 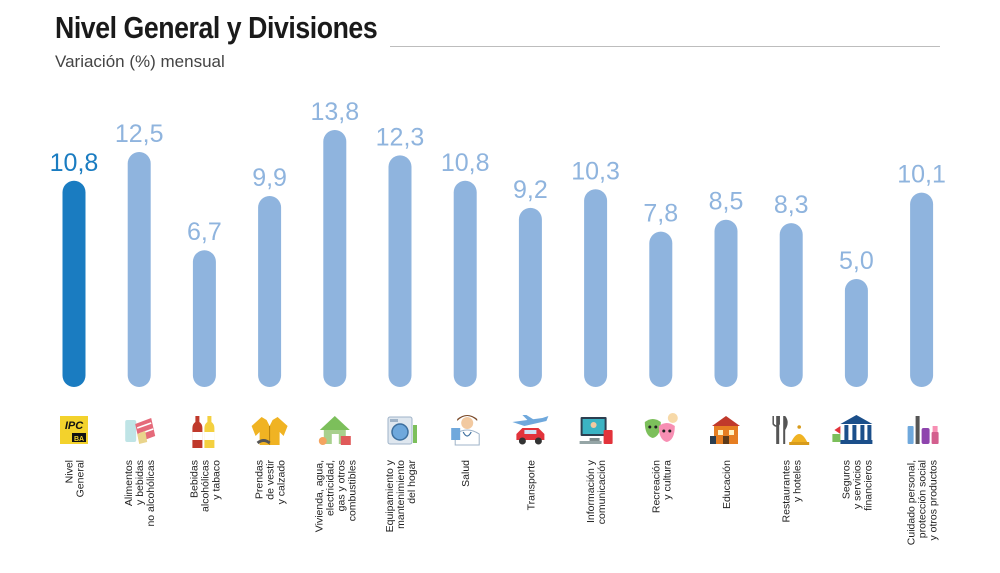 What do you see at coordinates (269, 431) in the screenshot?
I see `jacket-icon` at bounding box center [269, 431].